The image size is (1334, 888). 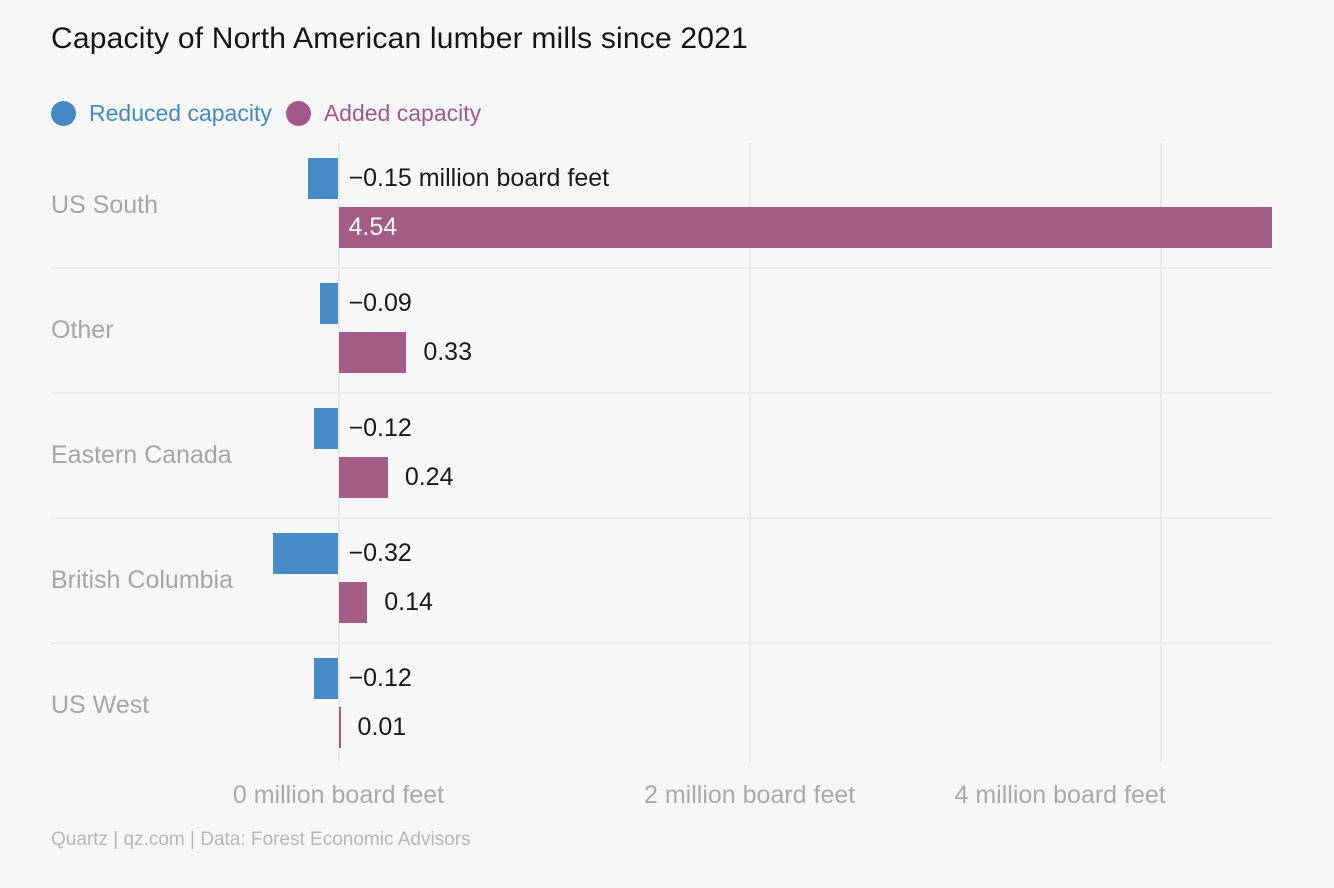 I want to click on reduced-value-label: −0.09, so click(x=380, y=302).